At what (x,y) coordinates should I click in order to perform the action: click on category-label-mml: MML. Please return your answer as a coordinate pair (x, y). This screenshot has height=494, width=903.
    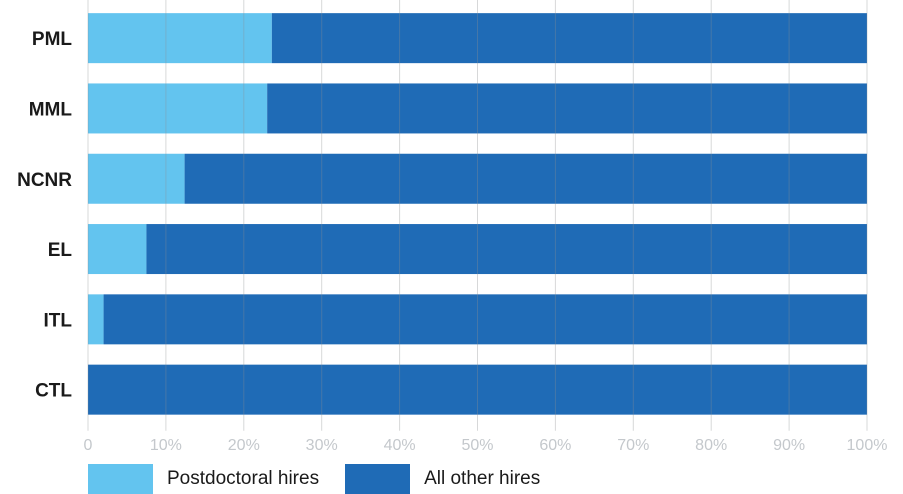
    Looking at the image, I should click on (51, 109).